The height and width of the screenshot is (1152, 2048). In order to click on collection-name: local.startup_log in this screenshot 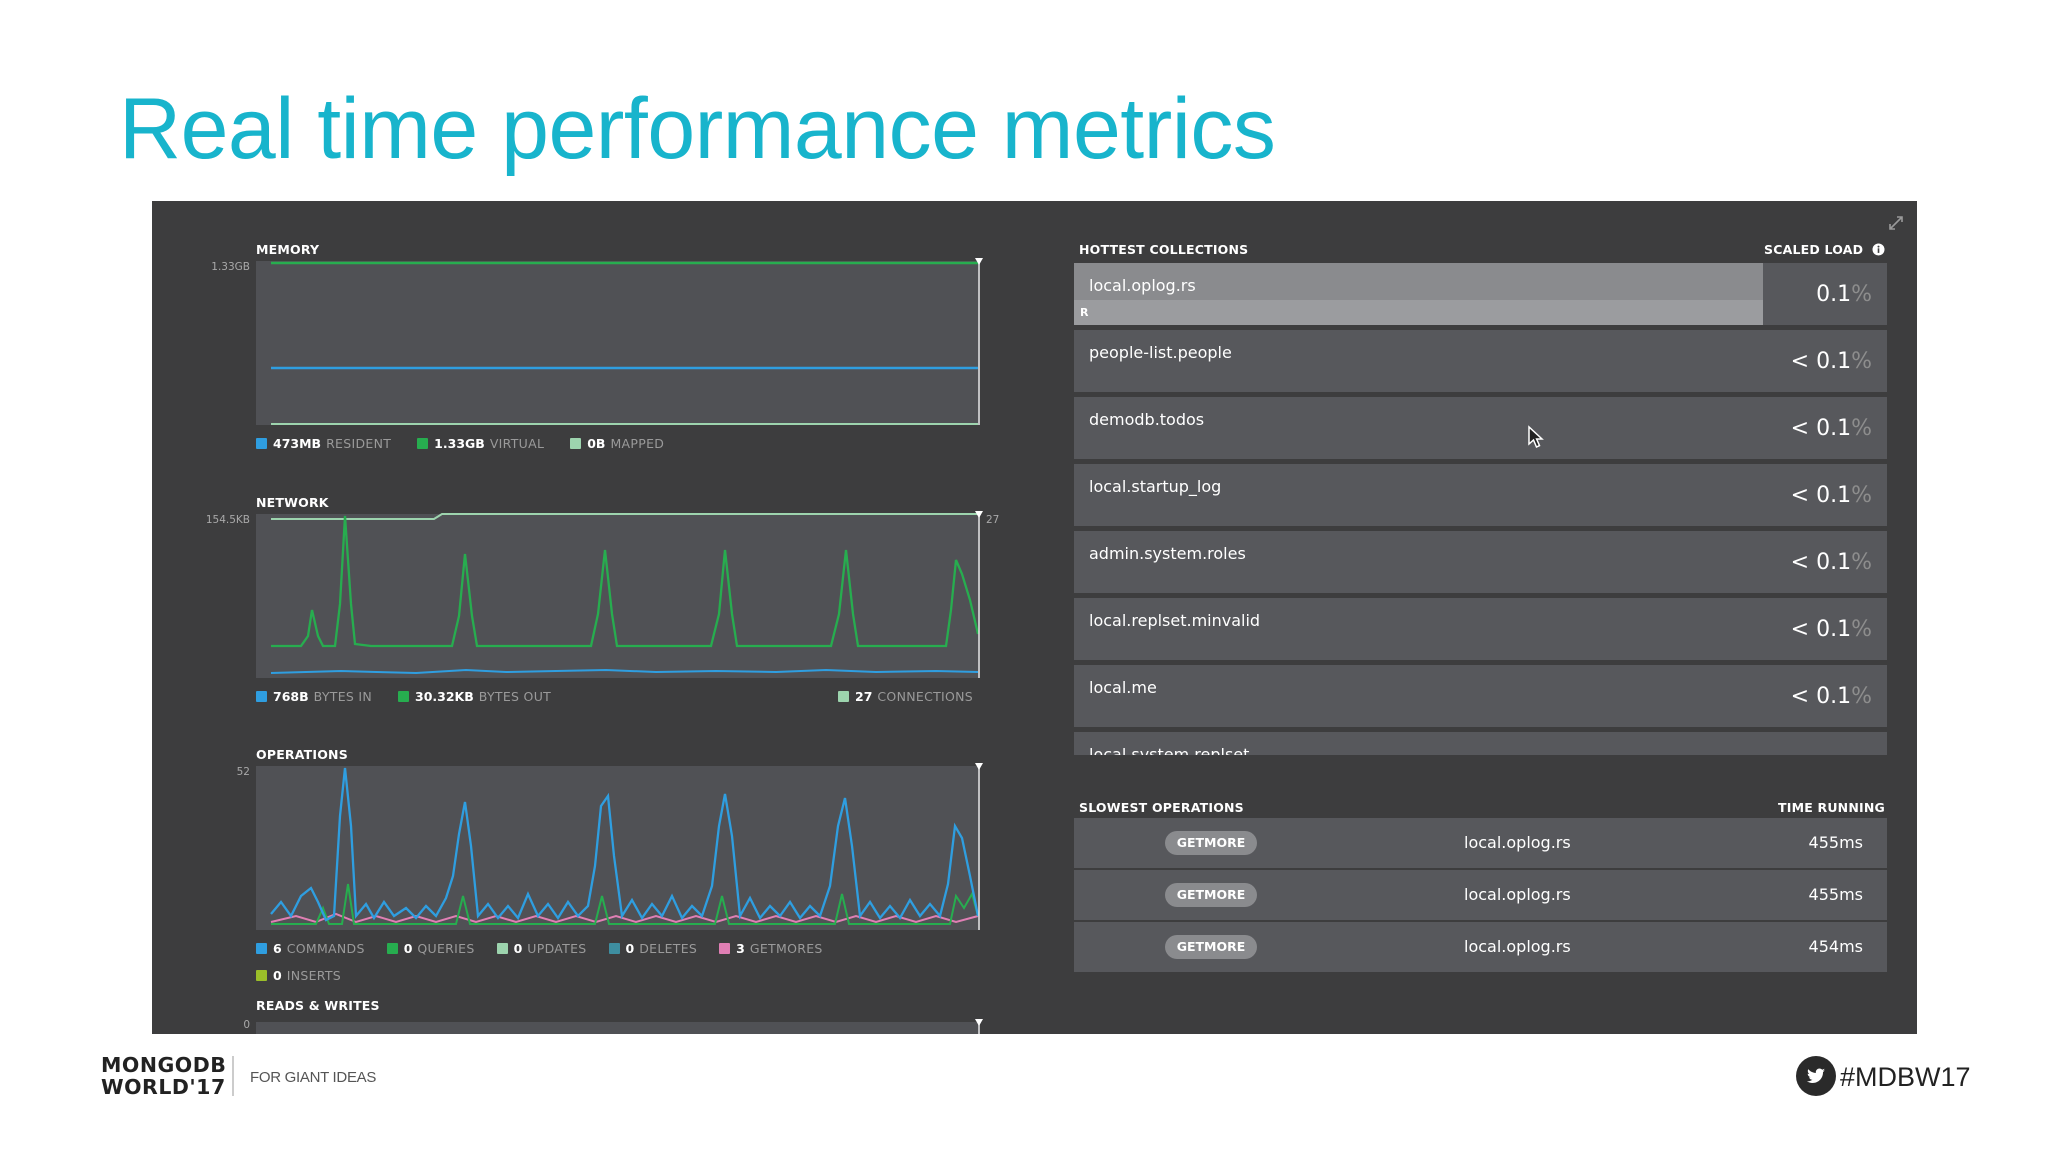, I will do `click(1155, 486)`.